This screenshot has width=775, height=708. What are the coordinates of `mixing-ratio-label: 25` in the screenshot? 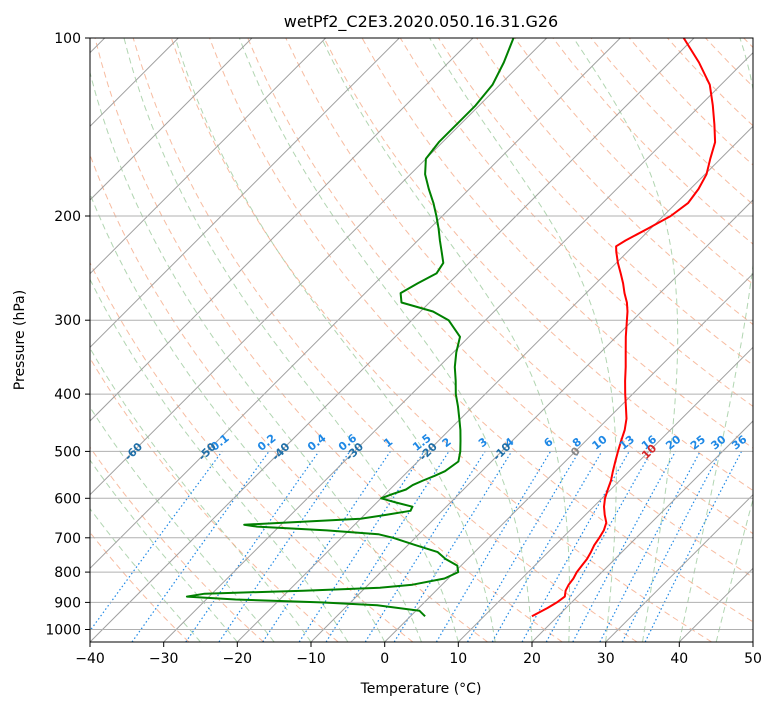 It's located at (698, 443).